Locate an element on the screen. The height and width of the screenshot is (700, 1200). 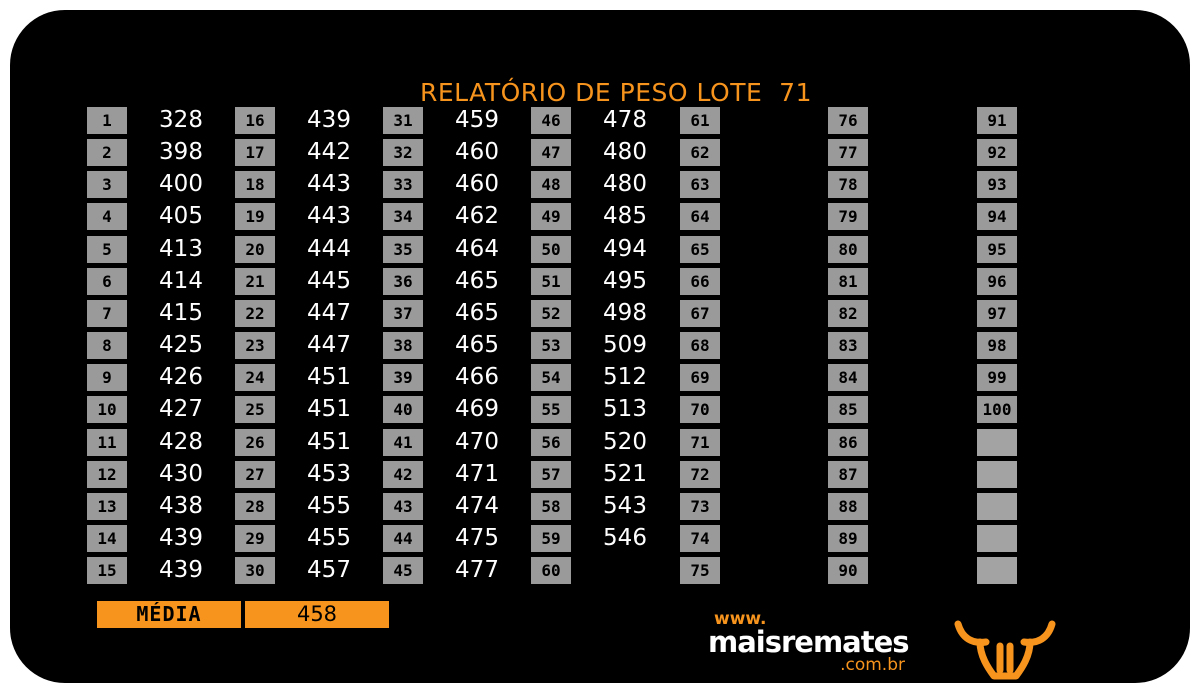
animal-weight: 447 is located at coordinates (329, 345).